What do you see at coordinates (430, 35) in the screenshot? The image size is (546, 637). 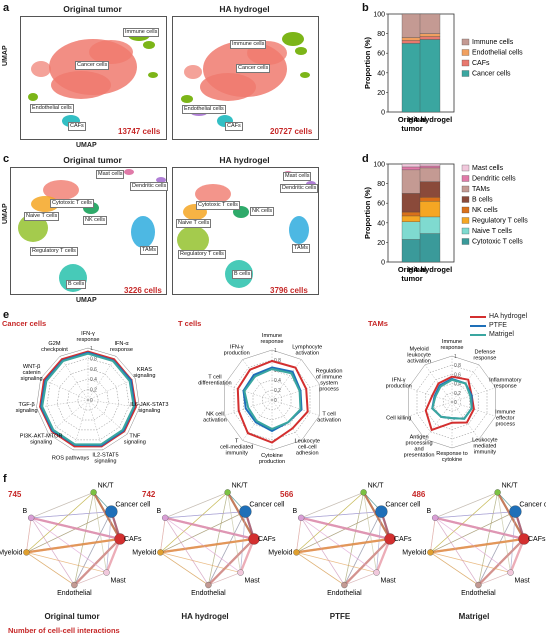 I see `chart-b-bar-endothelial-cells` at bounding box center [430, 35].